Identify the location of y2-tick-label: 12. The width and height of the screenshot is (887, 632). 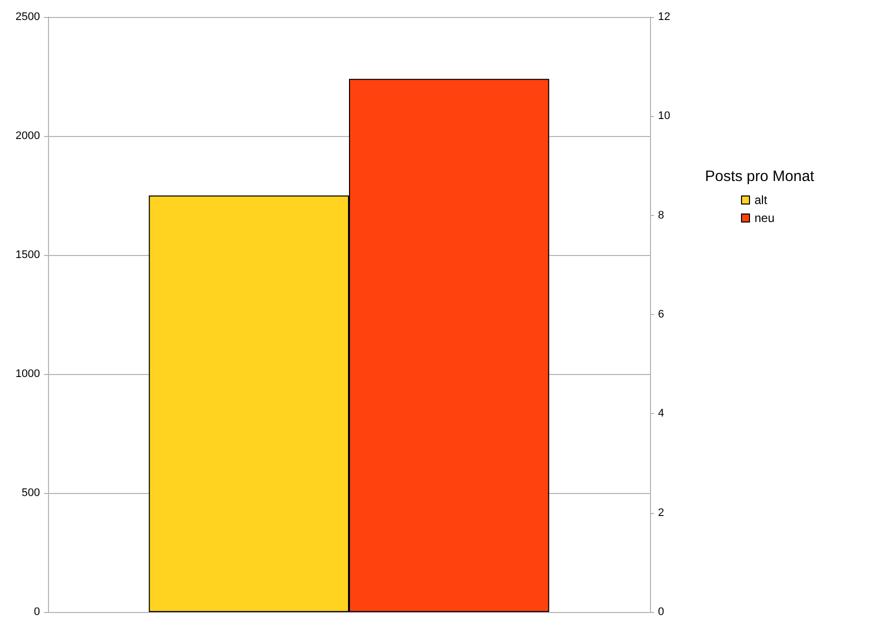
(664, 17).